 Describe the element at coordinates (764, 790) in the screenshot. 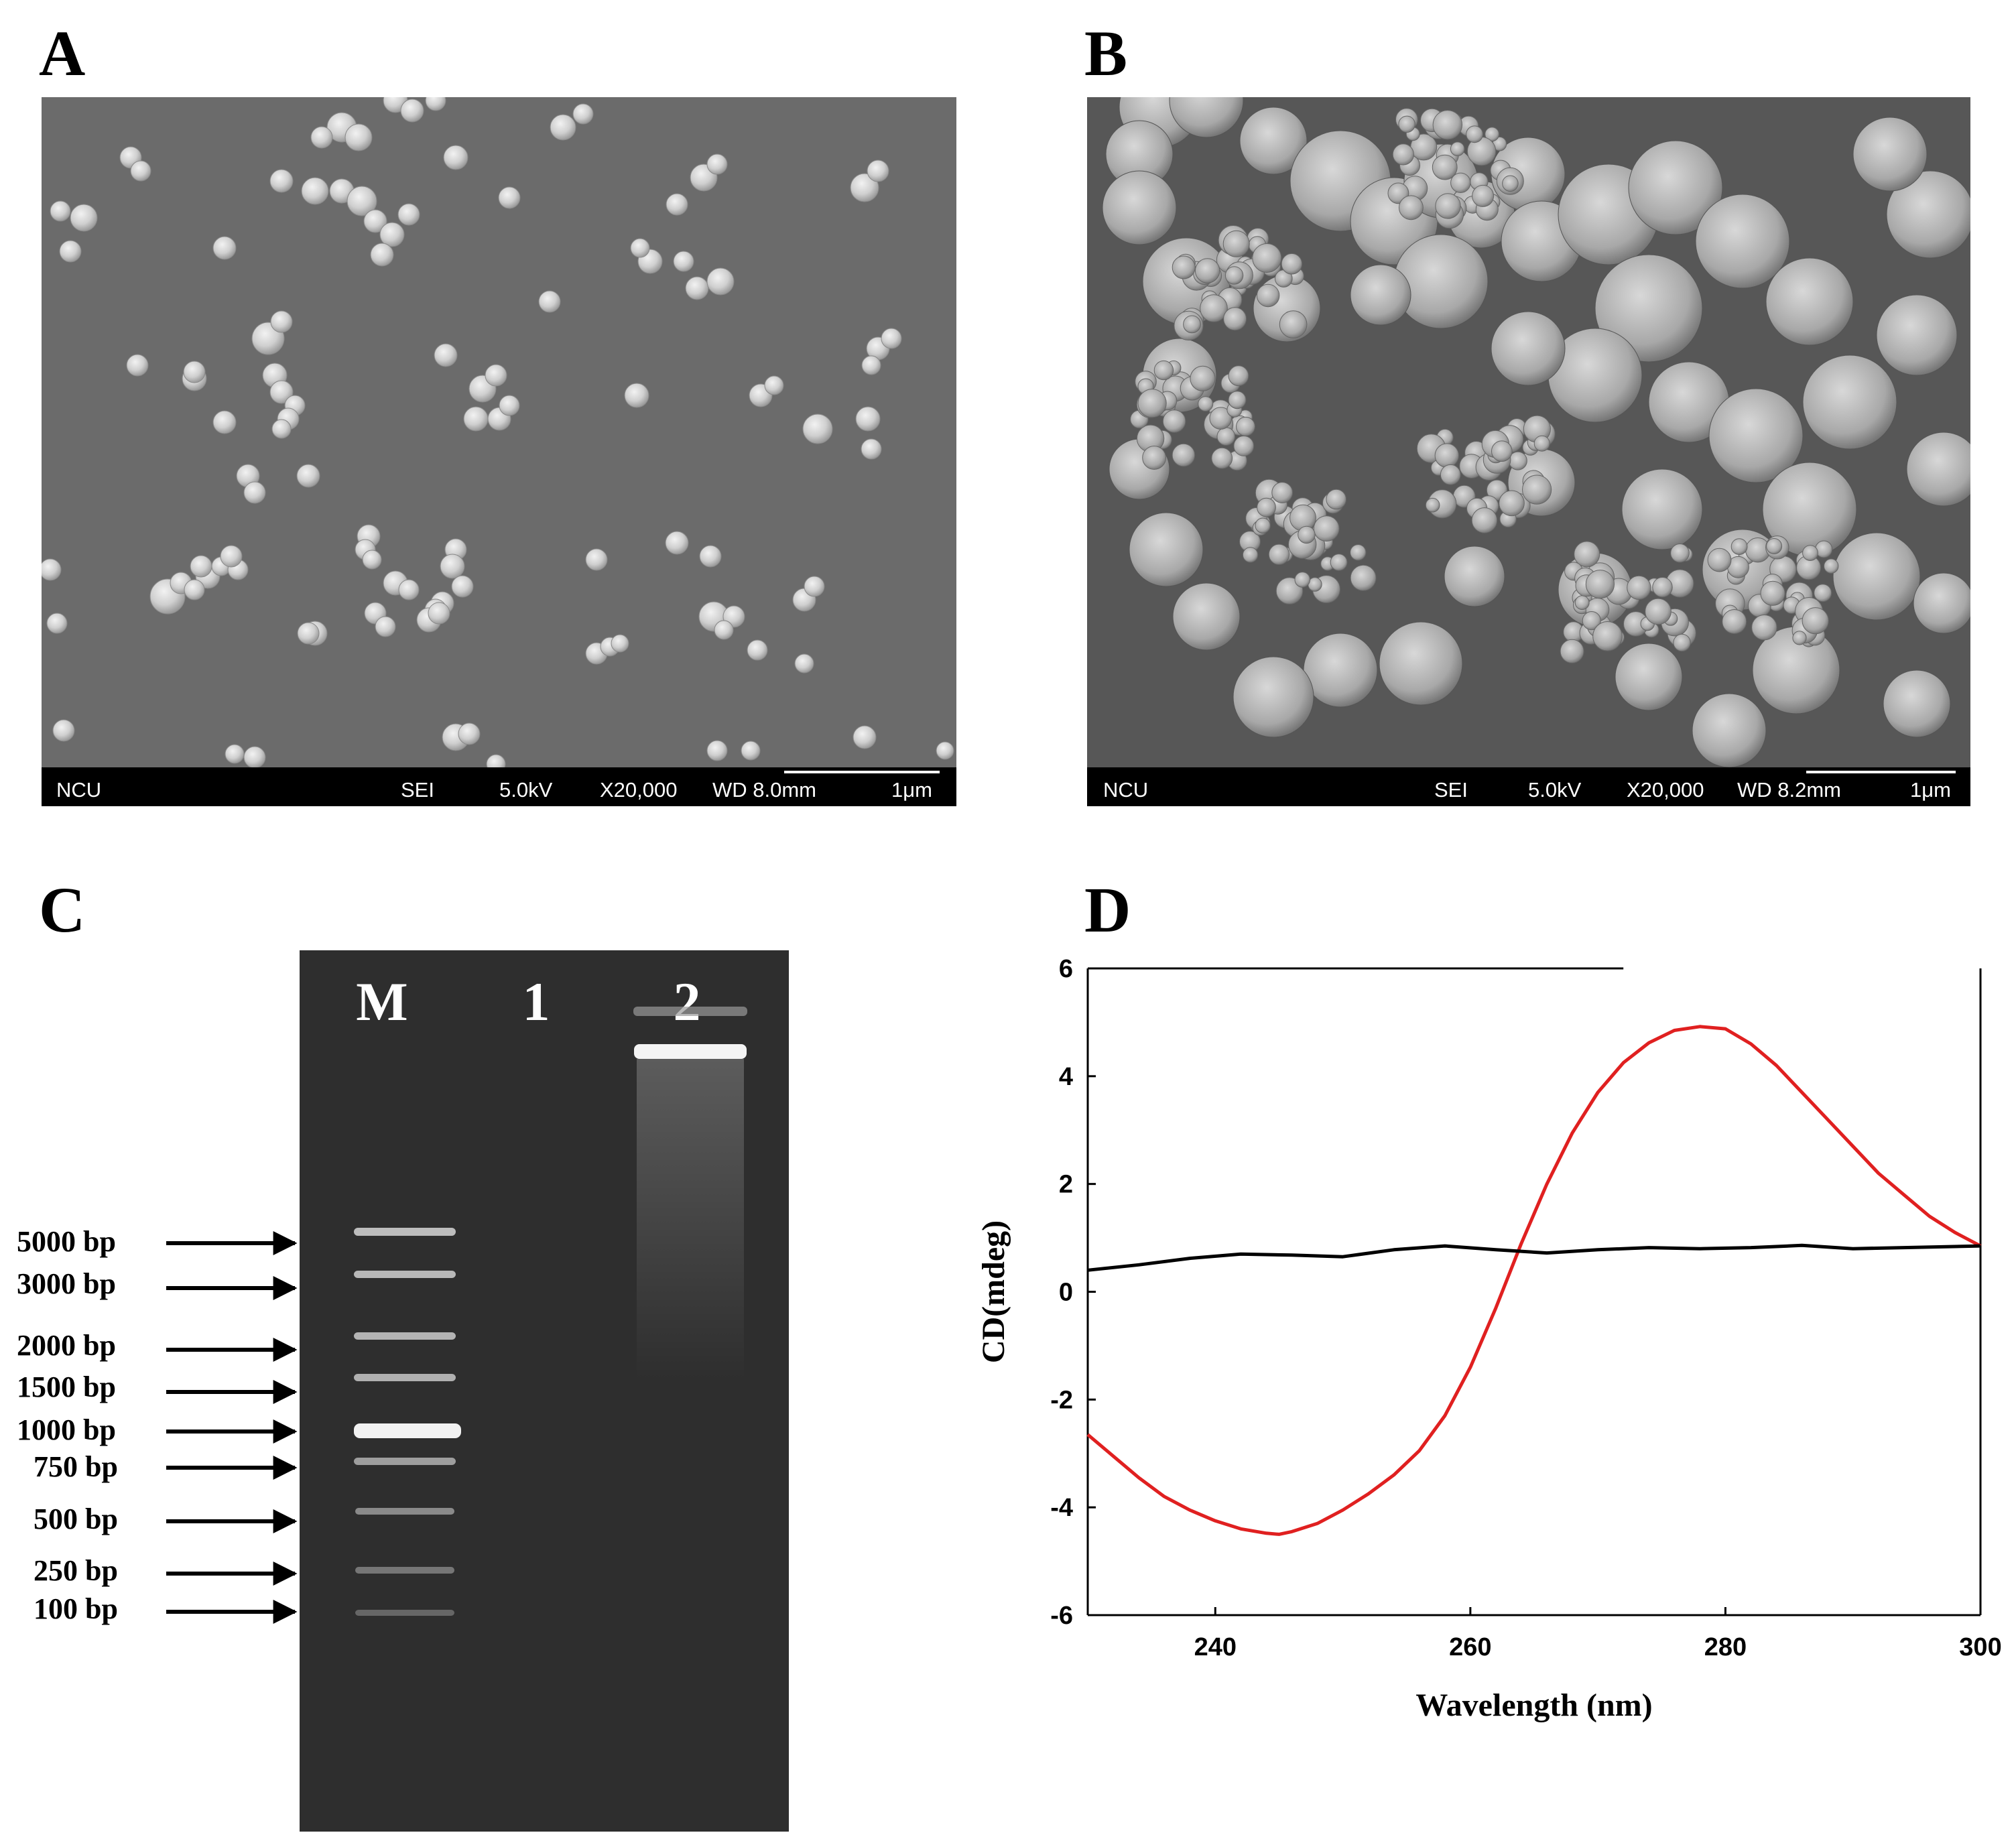

I see `sem-caption-wd-a: WD 8.0mm` at that location.